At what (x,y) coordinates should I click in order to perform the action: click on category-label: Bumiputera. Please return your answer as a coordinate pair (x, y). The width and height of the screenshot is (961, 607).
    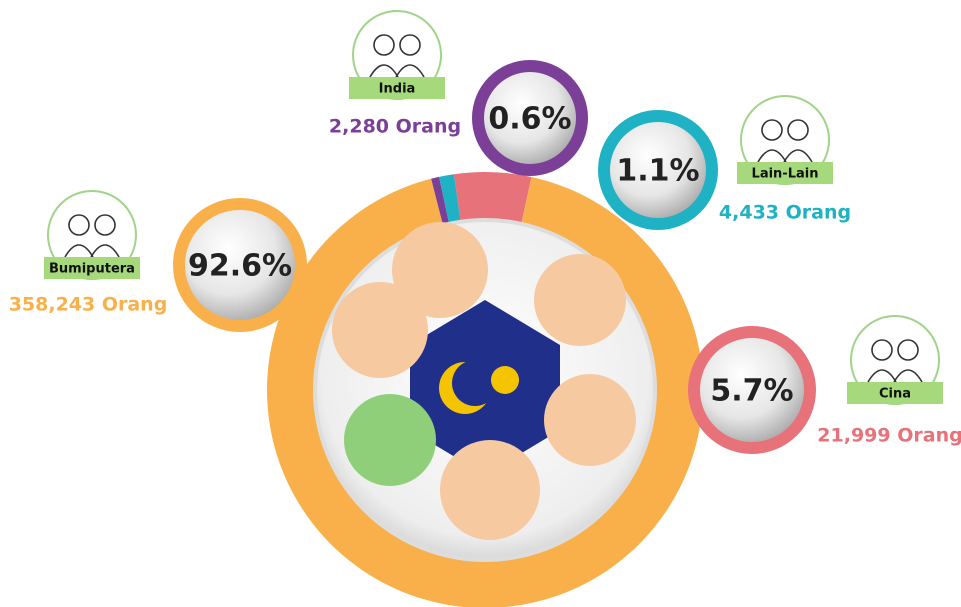
    Looking at the image, I should click on (92, 269).